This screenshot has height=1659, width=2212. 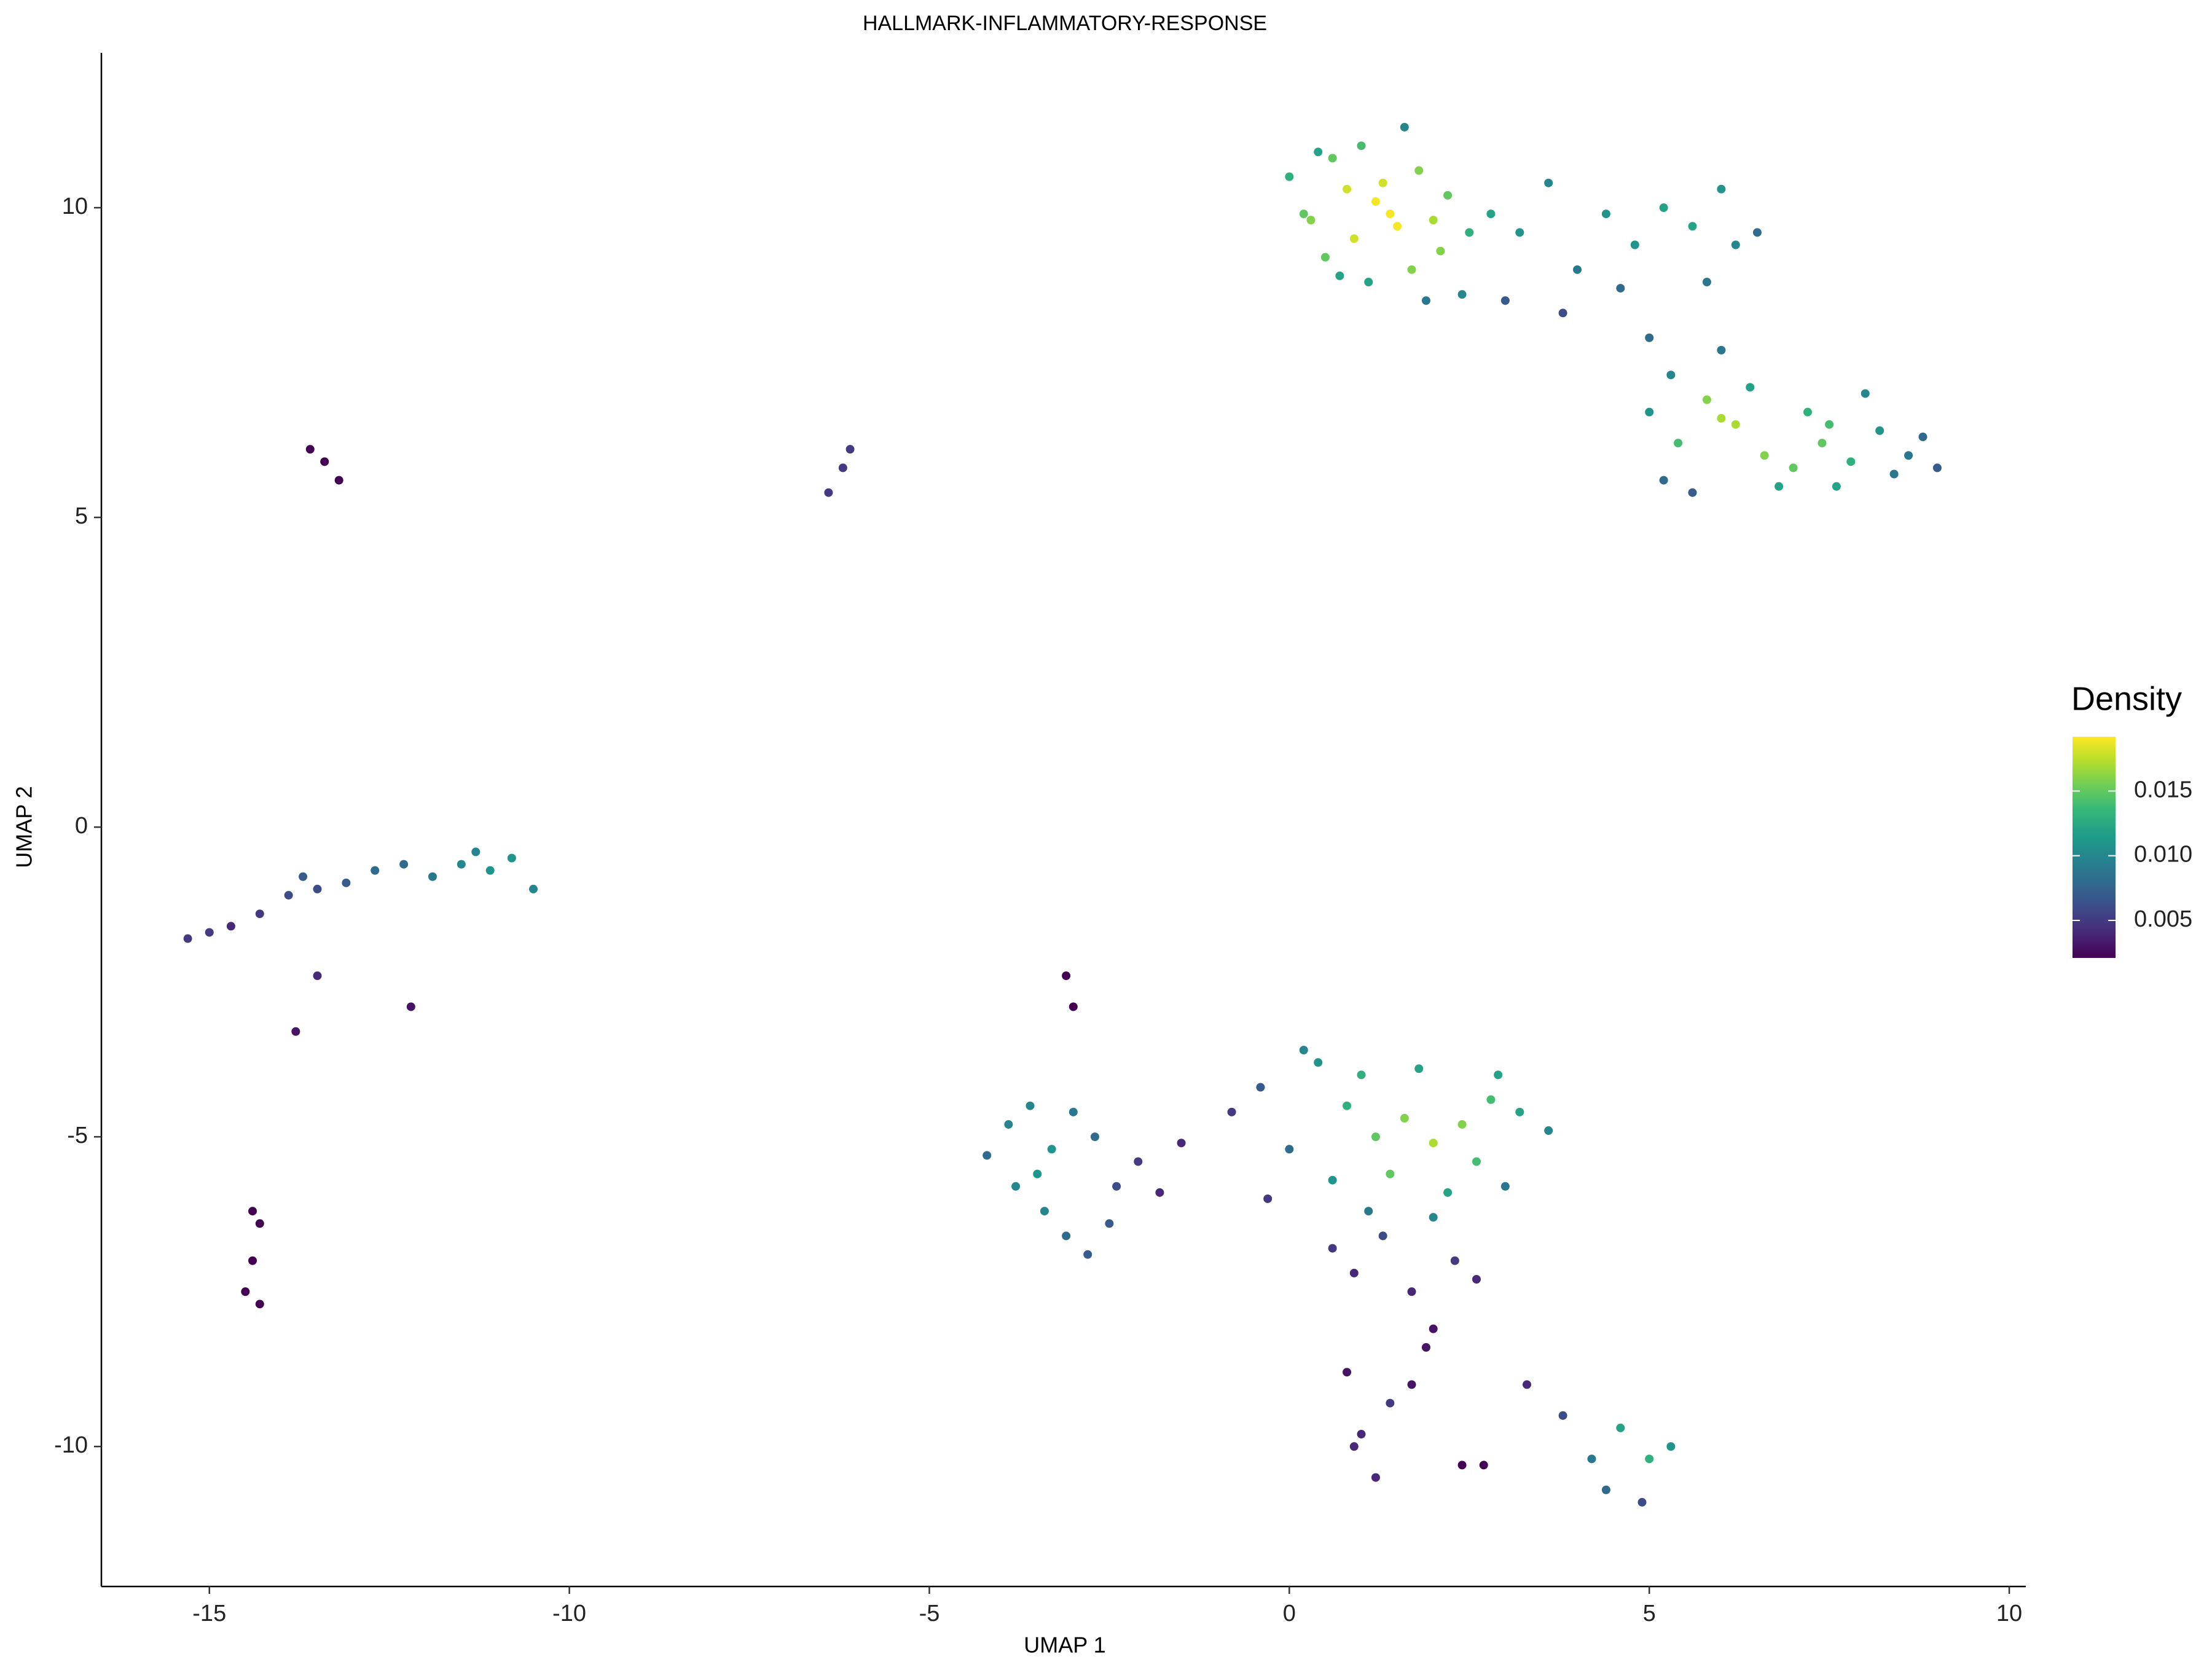 I want to click on colorbar-tick-label: 0.005, so click(x=2163, y=919).